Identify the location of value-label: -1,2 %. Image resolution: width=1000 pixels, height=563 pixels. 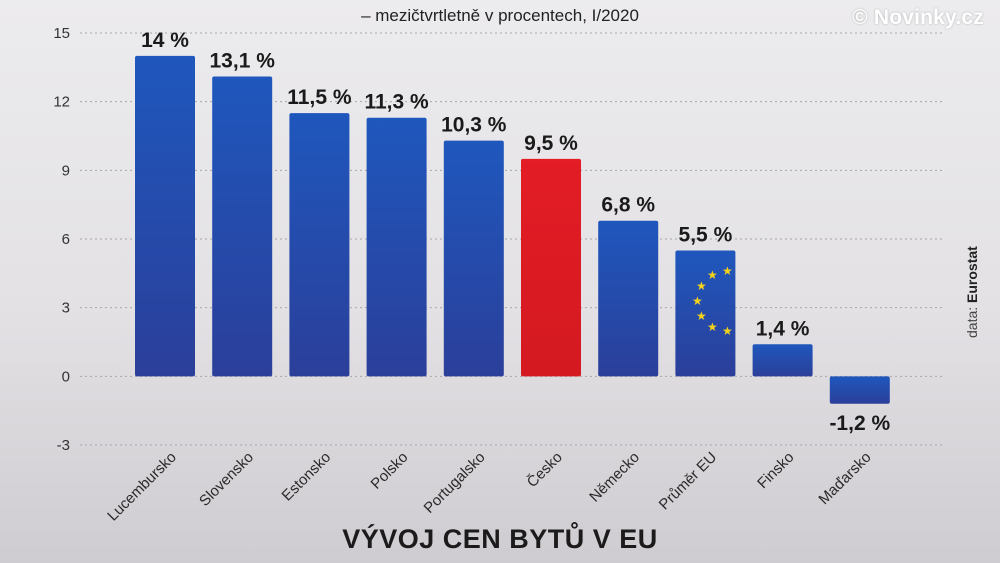
(859, 423).